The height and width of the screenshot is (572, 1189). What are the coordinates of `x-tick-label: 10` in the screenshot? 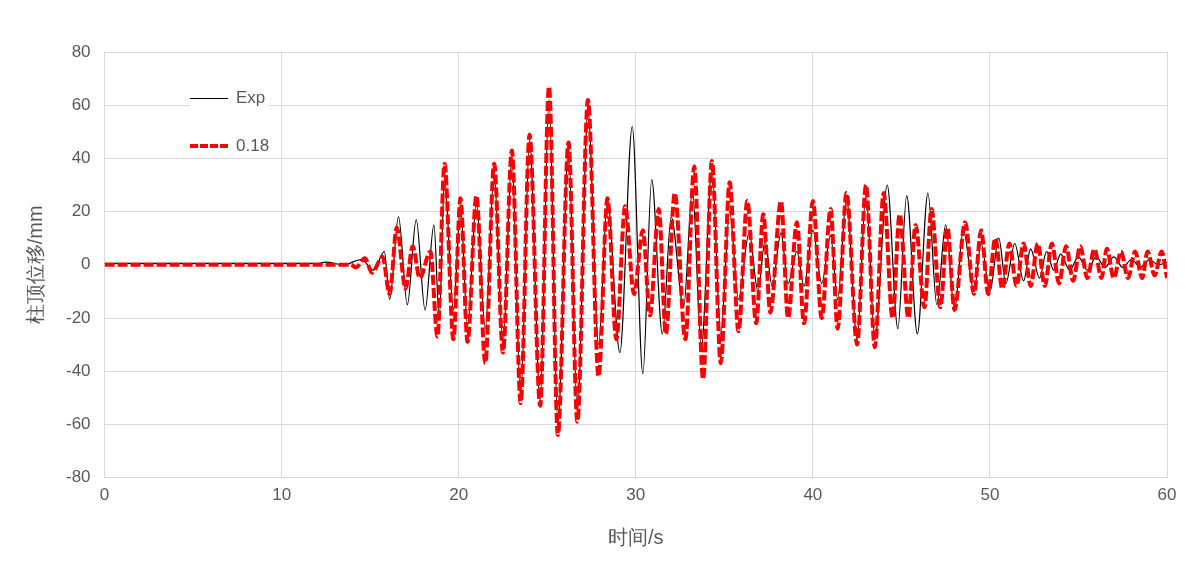 It's located at (282, 495).